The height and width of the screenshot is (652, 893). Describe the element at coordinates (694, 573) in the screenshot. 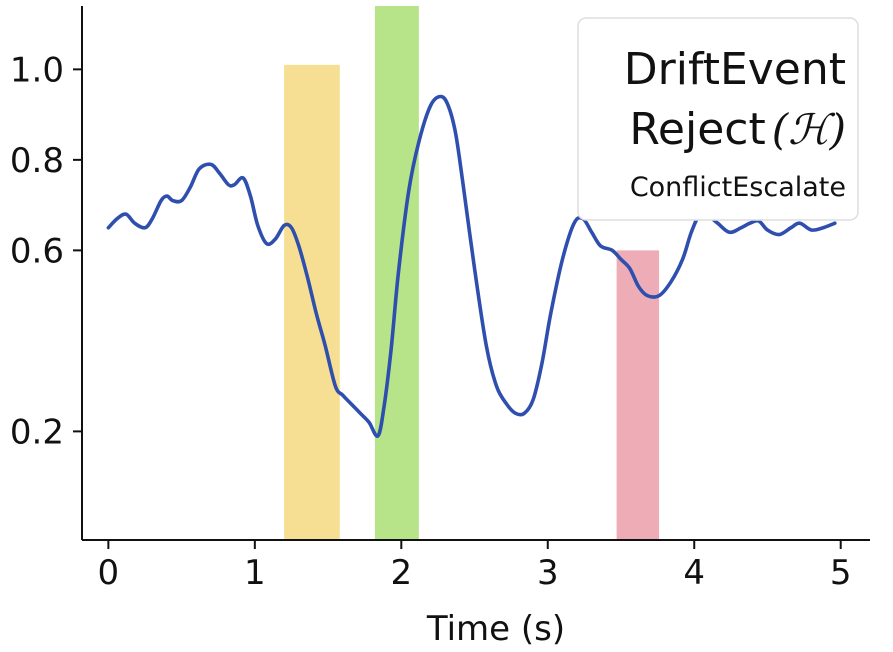

I see `x-tick-label-4: 4` at that location.